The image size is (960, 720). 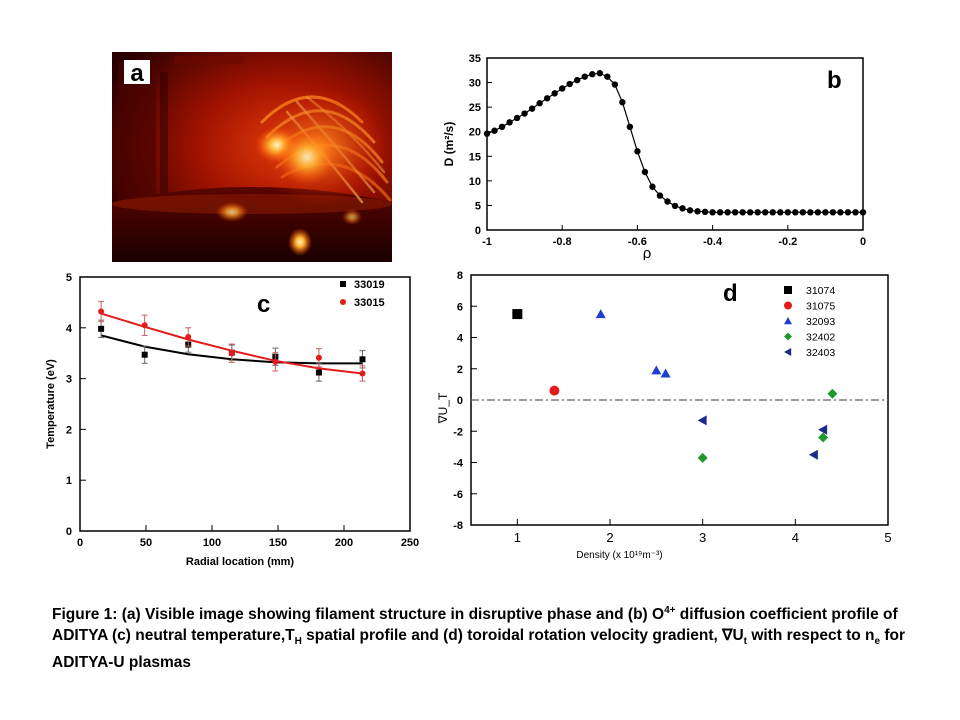 What do you see at coordinates (460, 276) in the screenshot?
I see `y-tick-label-d: 8` at bounding box center [460, 276].